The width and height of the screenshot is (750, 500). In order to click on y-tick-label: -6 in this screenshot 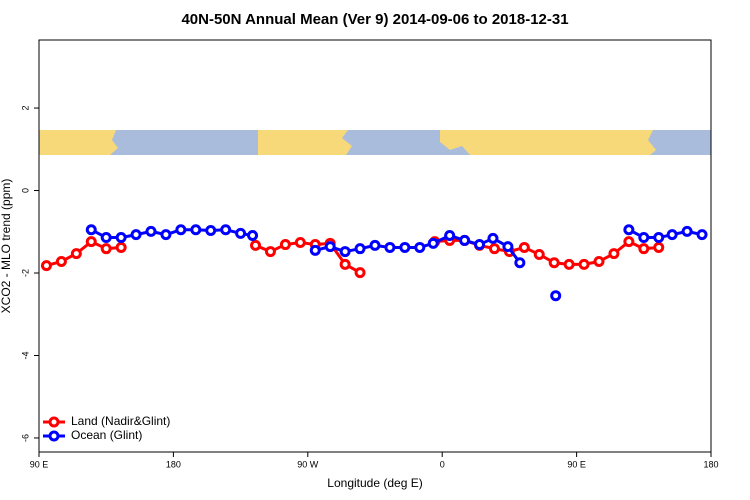, I will do `click(25, 438)`.